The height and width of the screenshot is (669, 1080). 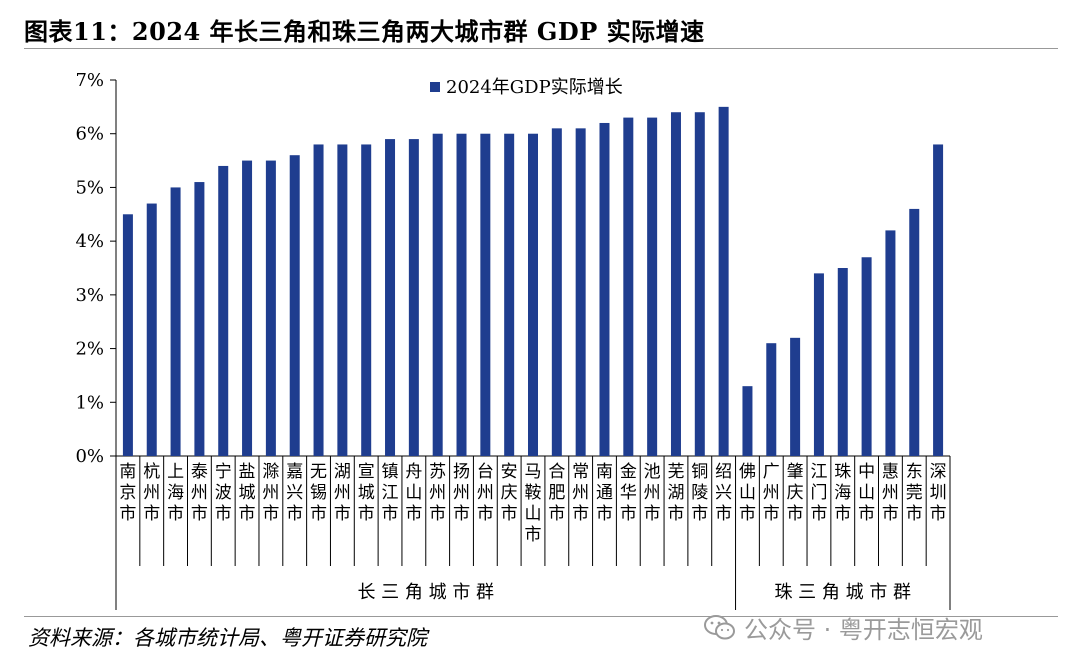 What do you see at coordinates (413, 493) in the screenshot?
I see `x-category-label: 舟山市` at bounding box center [413, 493].